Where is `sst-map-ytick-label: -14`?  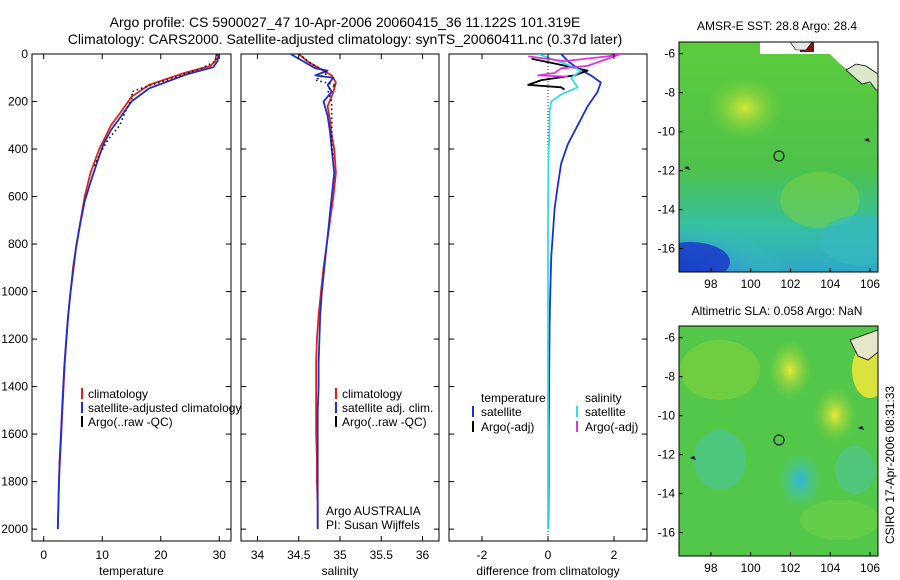 sst-map-ytick-label: -14 is located at coordinates (667, 210).